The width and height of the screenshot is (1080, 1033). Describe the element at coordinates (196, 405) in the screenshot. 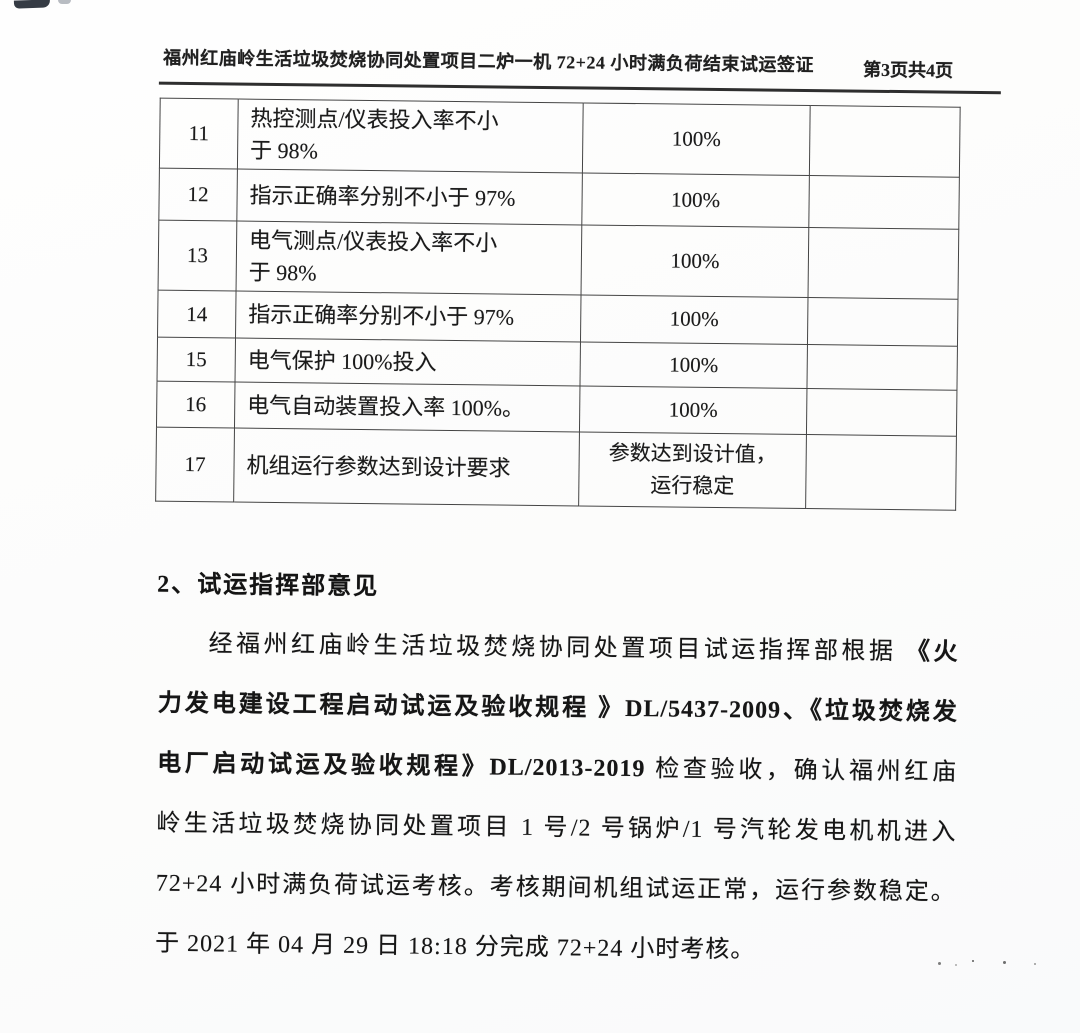

I see `row-number-cell: 16` at that location.